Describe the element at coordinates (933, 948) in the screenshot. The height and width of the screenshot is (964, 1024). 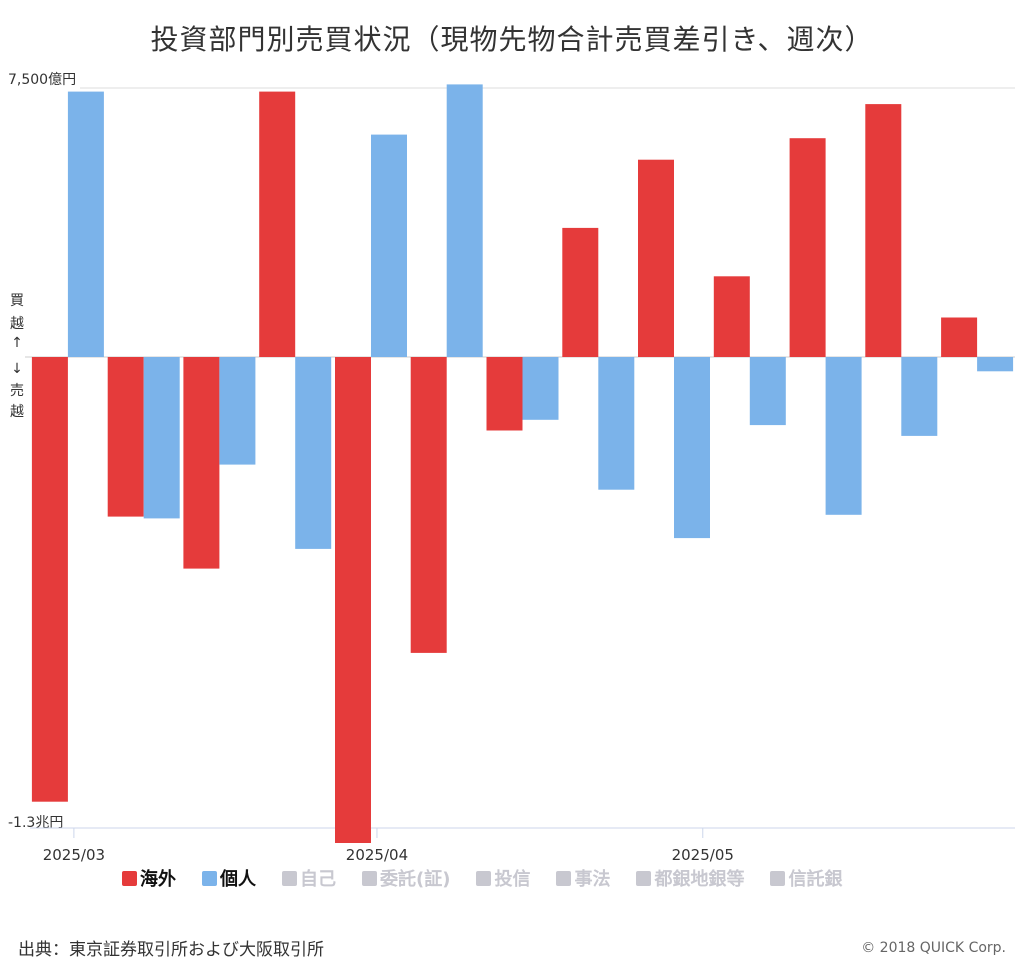
I see `credit-text: © 2018 QUICK Corp.` at that location.